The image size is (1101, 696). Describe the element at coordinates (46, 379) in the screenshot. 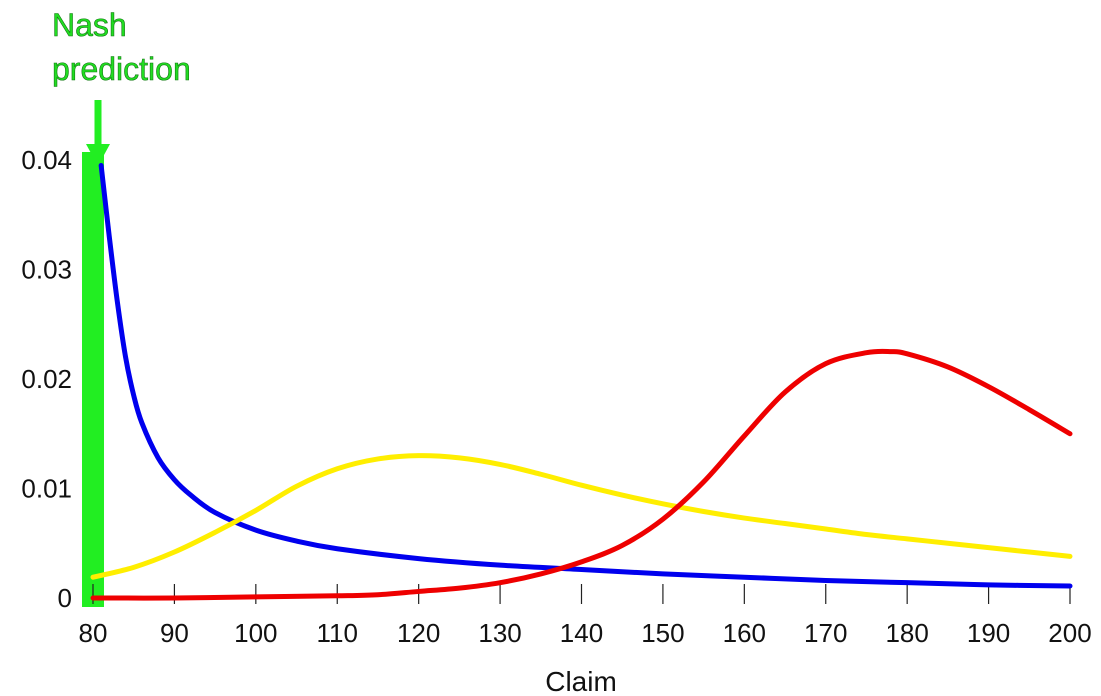

I see `y-tick-label: 0.02` at that location.